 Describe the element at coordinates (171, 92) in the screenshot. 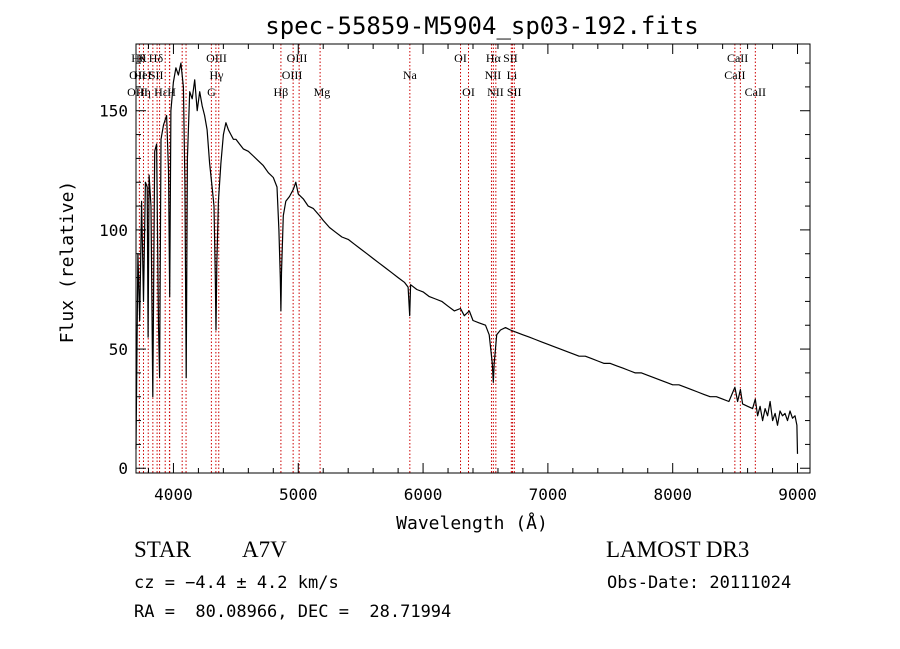

I see `line-label-9: H` at that location.